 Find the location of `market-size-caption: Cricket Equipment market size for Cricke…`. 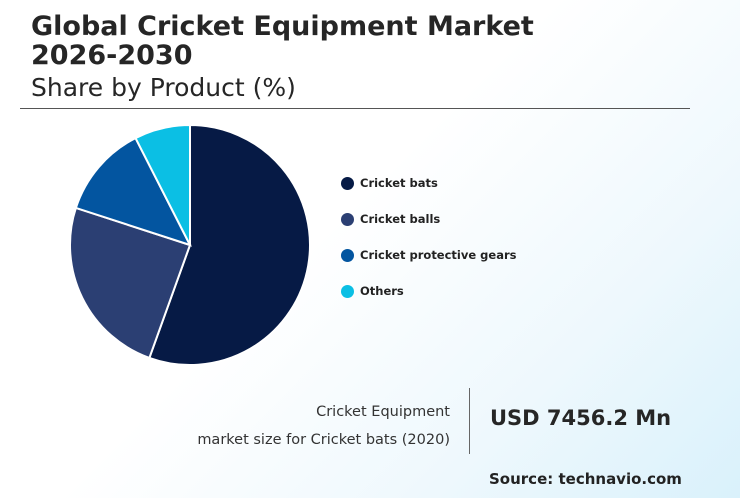

market-size-caption: Cricket Equipment market size for Cricke… is located at coordinates (323, 426).